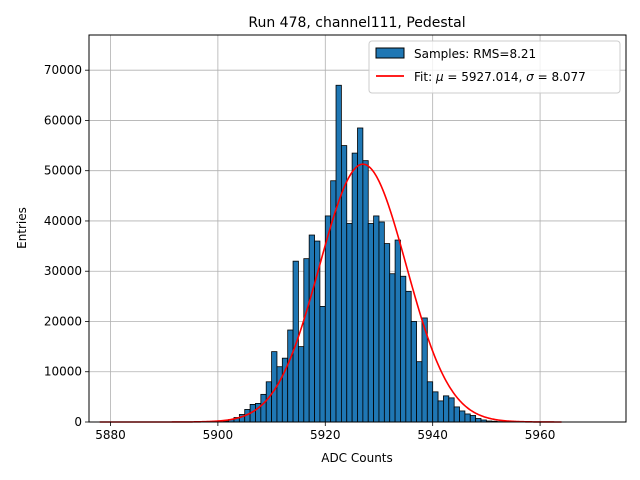  Describe the element at coordinates (425, 77) in the screenshot. I see `legend-fit-prefix: Fit:` at that location.